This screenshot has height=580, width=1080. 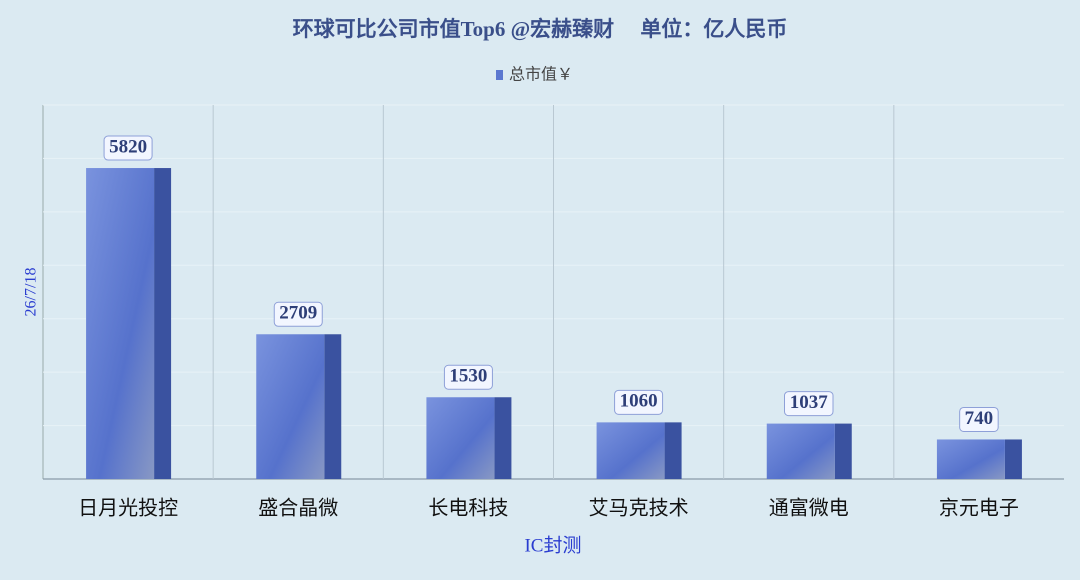 What do you see at coordinates (541, 75) in the screenshot?
I see `legend-label: 总市值￥` at bounding box center [541, 75].